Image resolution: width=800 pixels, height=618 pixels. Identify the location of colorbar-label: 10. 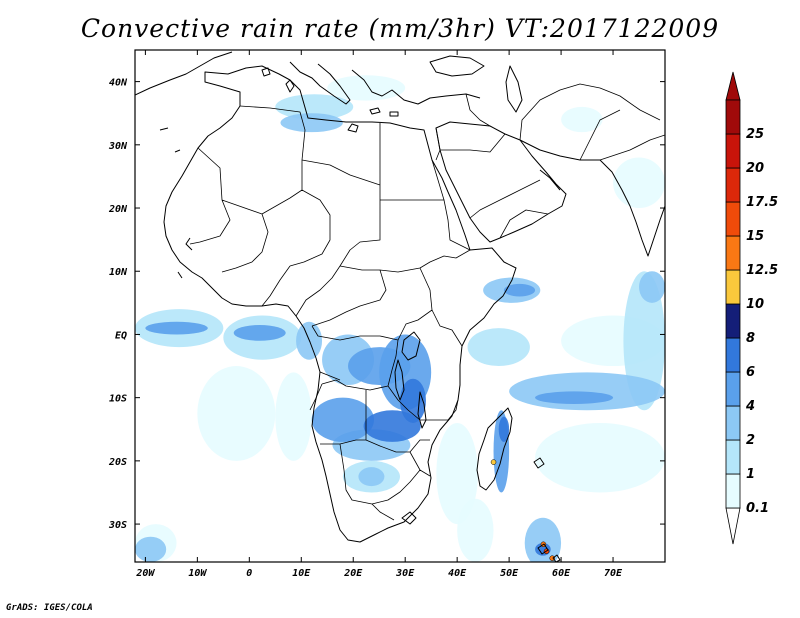
(755, 304).